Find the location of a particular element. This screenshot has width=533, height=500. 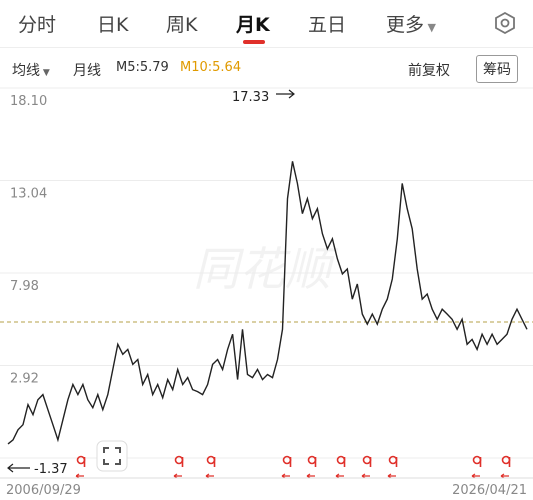

tab: 日K is located at coordinates (113, 25).